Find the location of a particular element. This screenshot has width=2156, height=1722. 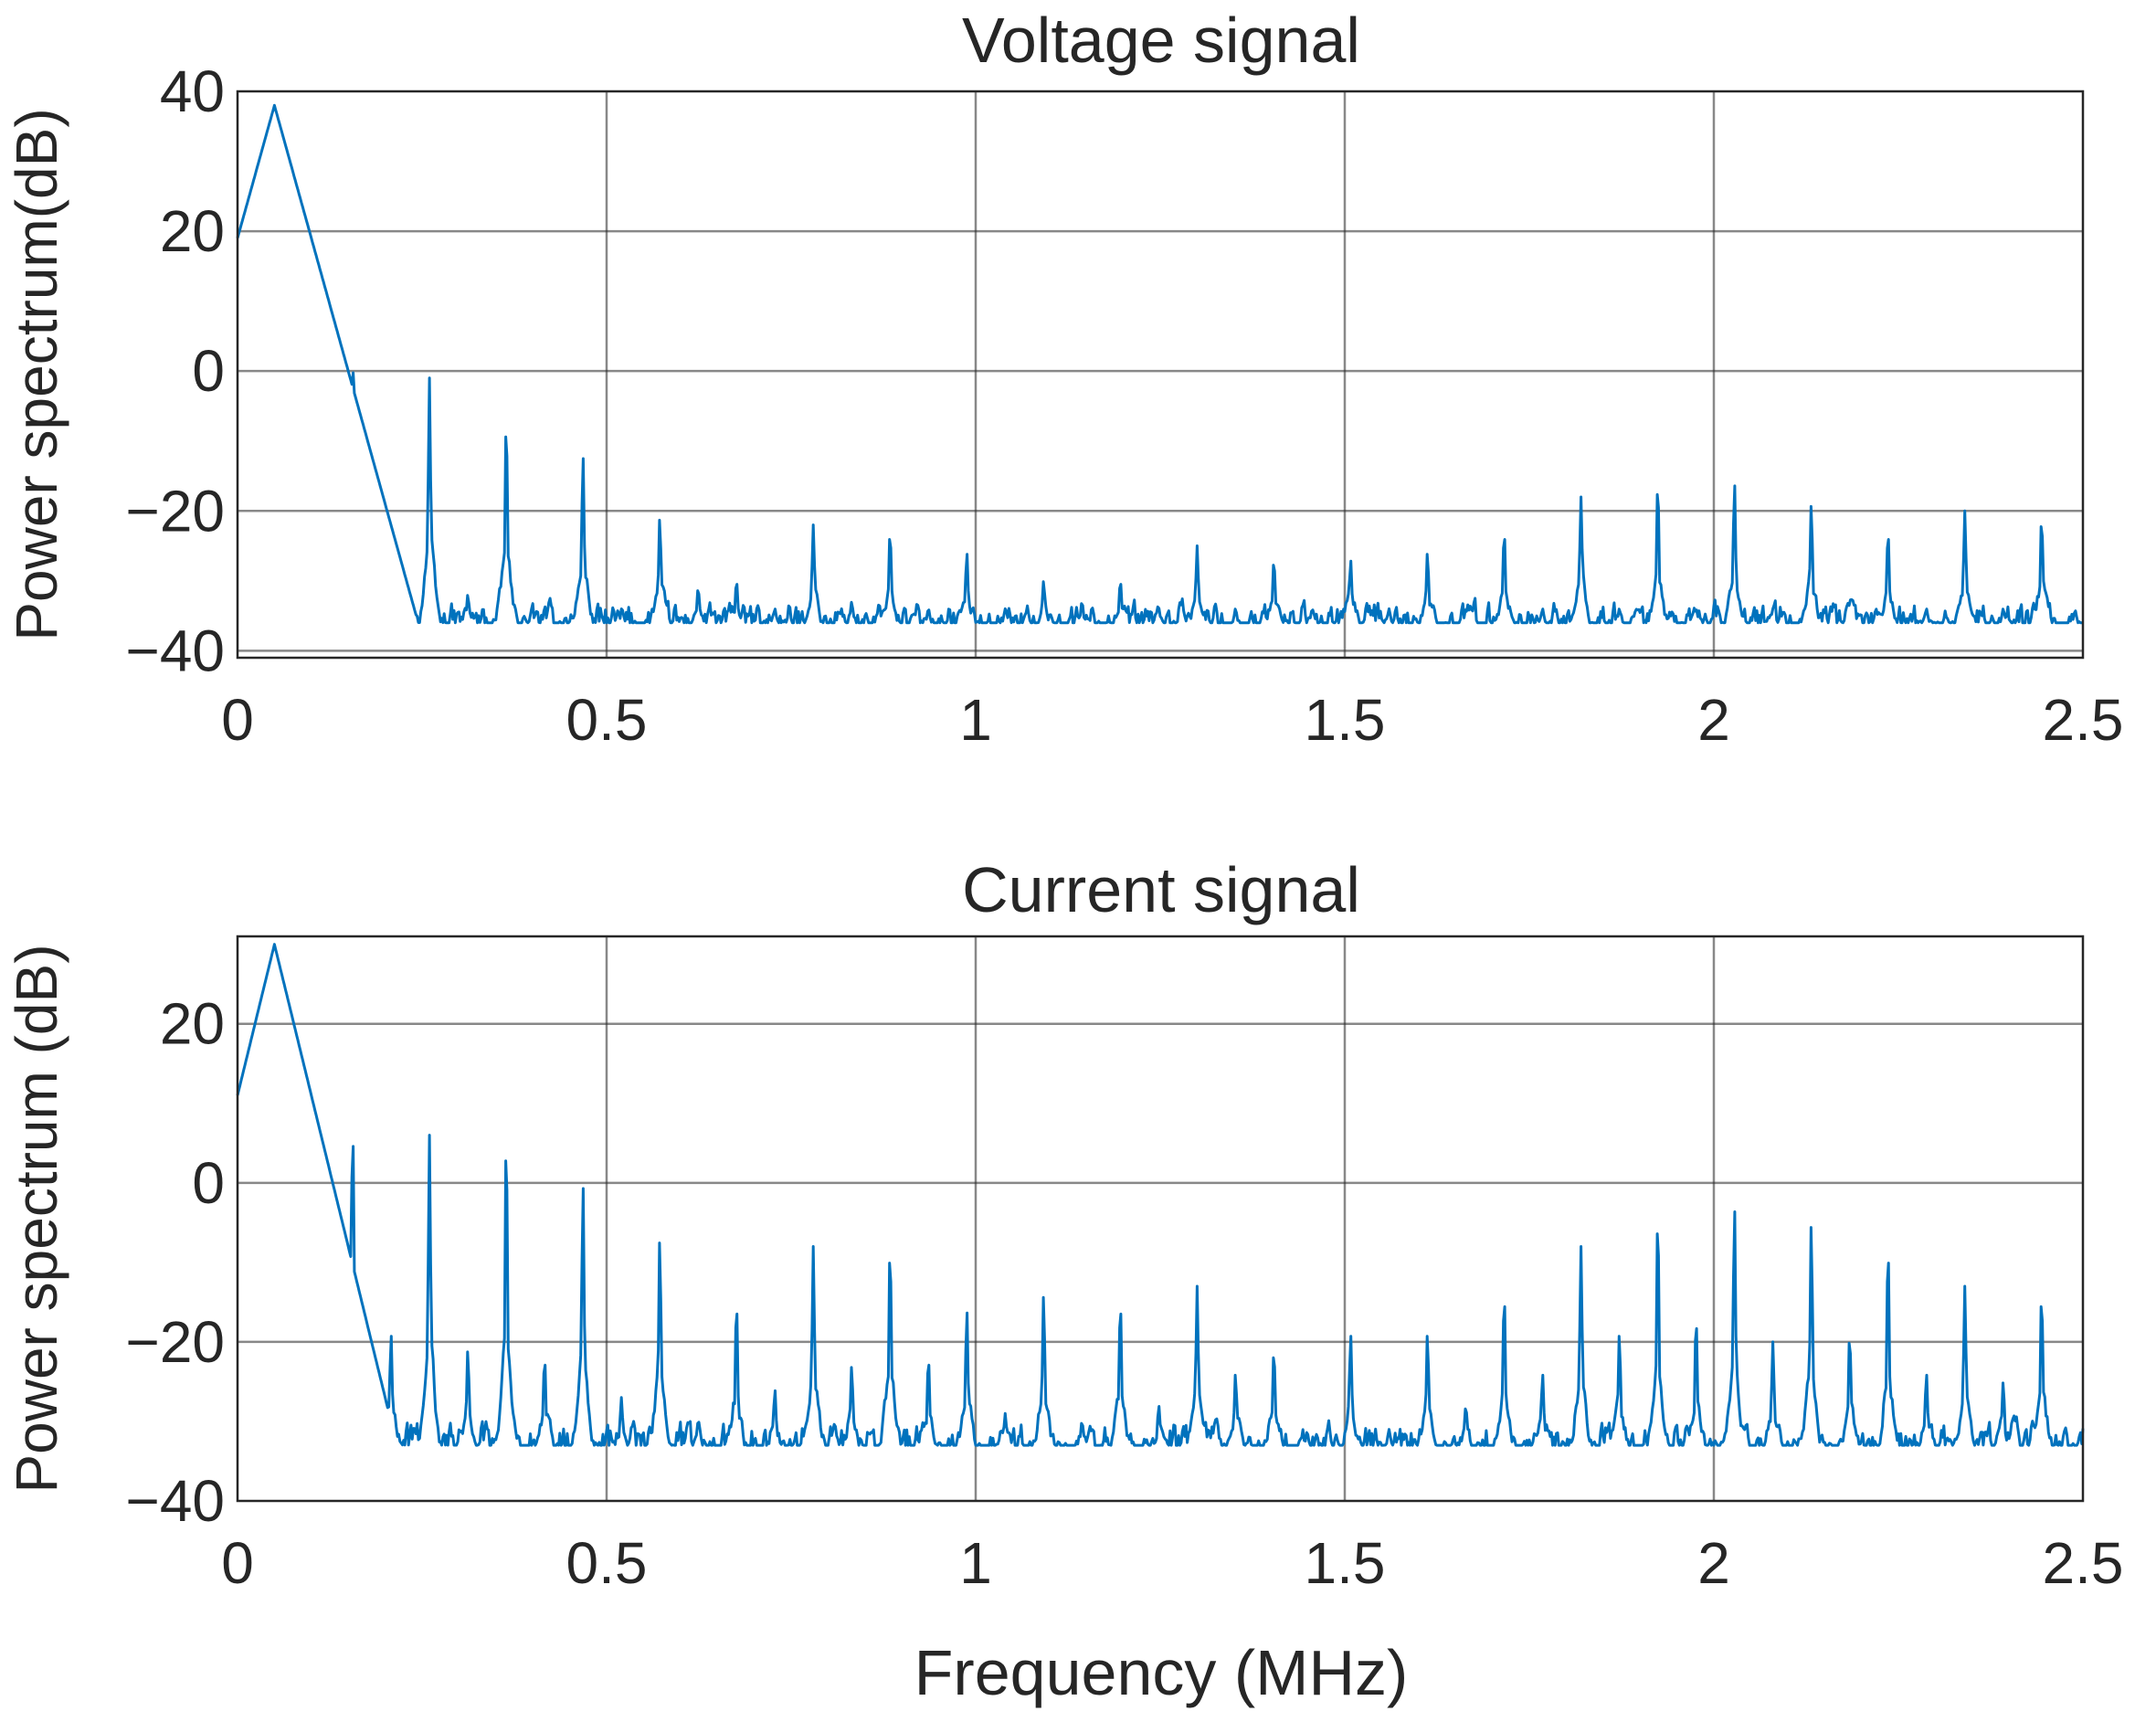

voltage-x-tick-label: 1.5 is located at coordinates (1345, 720).